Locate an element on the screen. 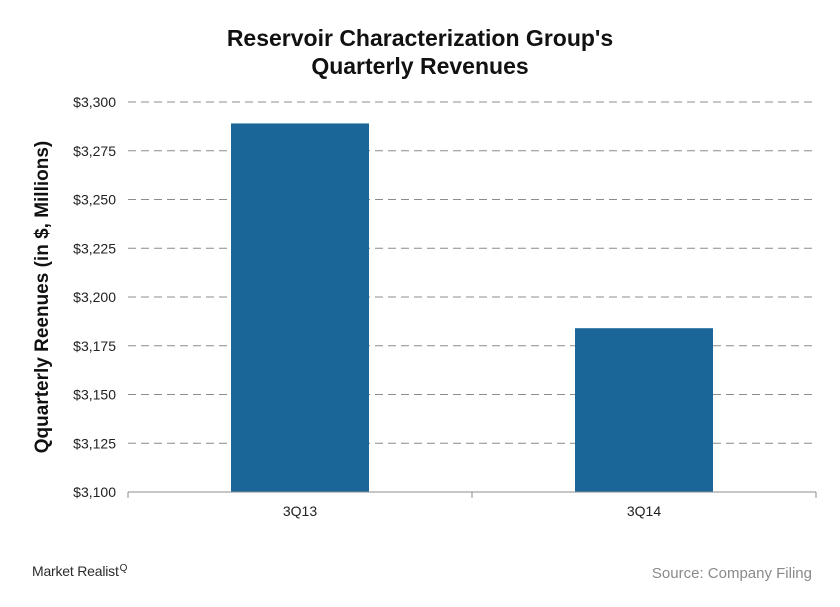  logo-text: Market Realist is located at coordinates (75, 571).